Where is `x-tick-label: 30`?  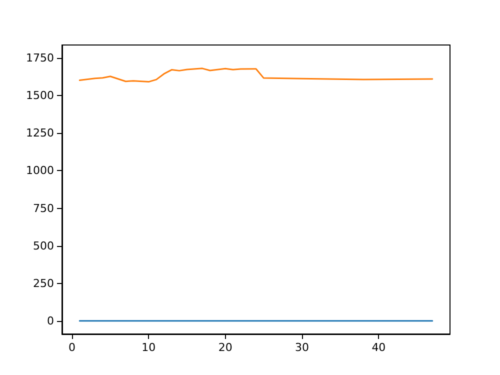 x-tick-label: 30 is located at coordinates (302, 347).